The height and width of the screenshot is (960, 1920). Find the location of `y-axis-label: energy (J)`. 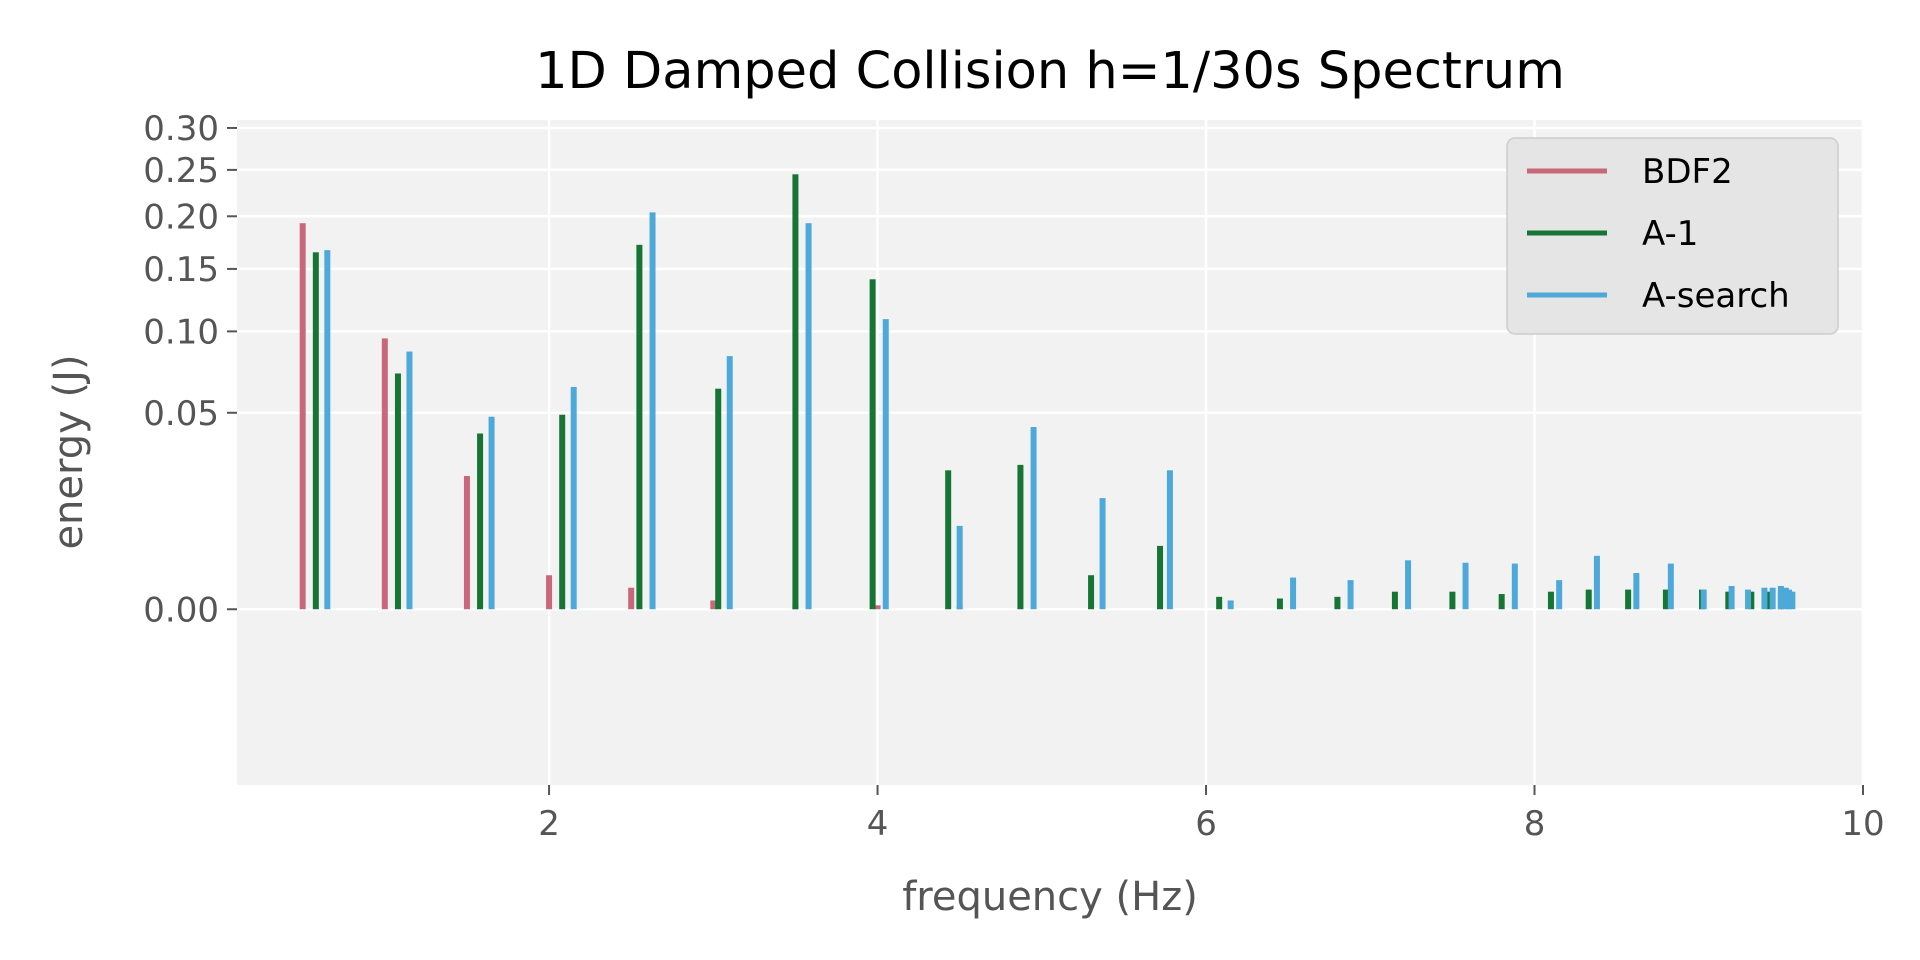

y-axis-label: energy (J) is located at coordinates (69, 451).